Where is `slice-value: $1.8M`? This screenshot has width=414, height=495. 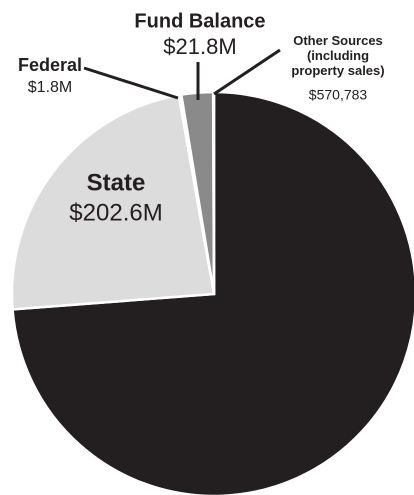
slice-value: $1.8M is located at coordinates (50, 87).